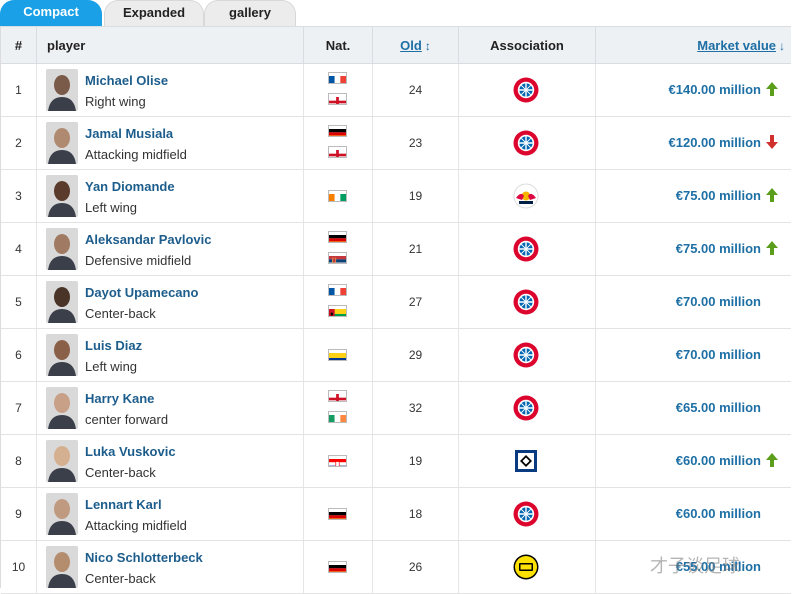  I want to click on player-name-link: Nico Schlotterbeck, so click(144, 557).